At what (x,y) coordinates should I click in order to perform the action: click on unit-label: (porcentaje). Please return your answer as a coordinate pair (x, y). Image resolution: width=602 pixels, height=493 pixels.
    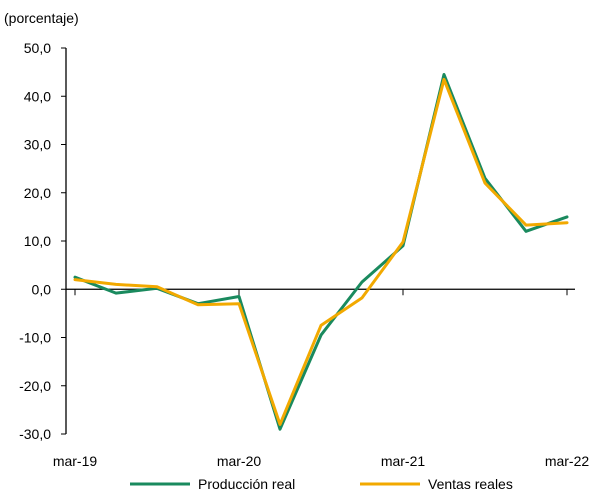
    Looking at the image, I should click on (41, 18).